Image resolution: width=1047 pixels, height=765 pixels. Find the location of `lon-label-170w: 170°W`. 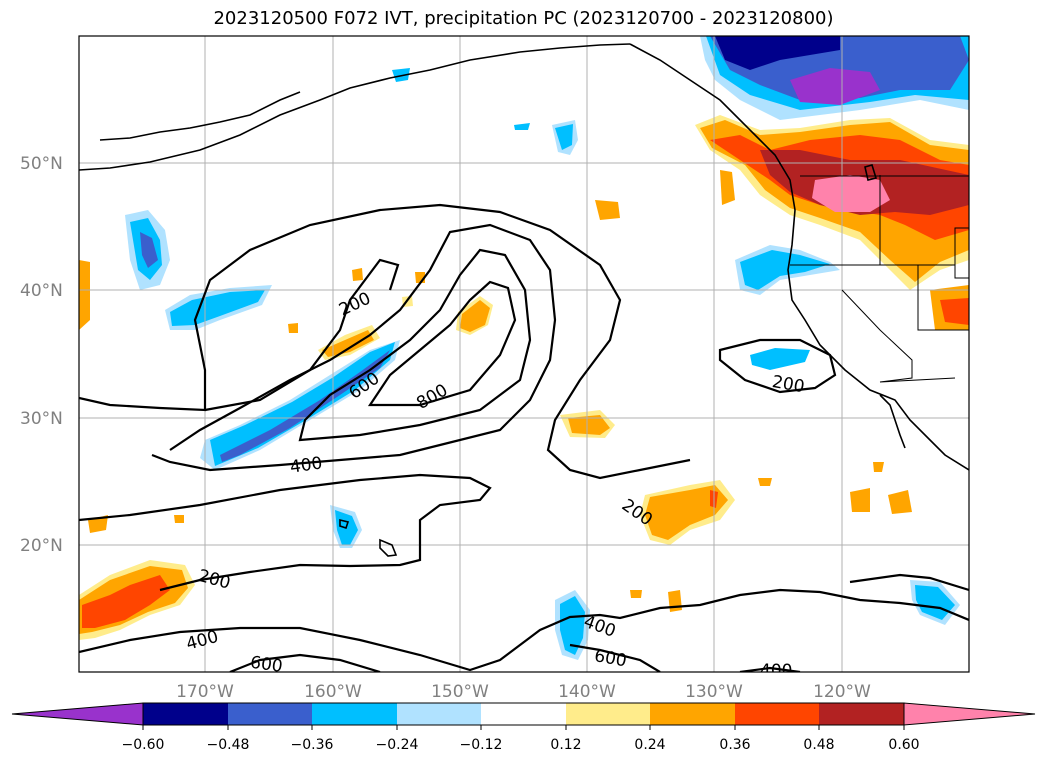

lon-label-170w: 170°W is located at coordinates (205, 692).